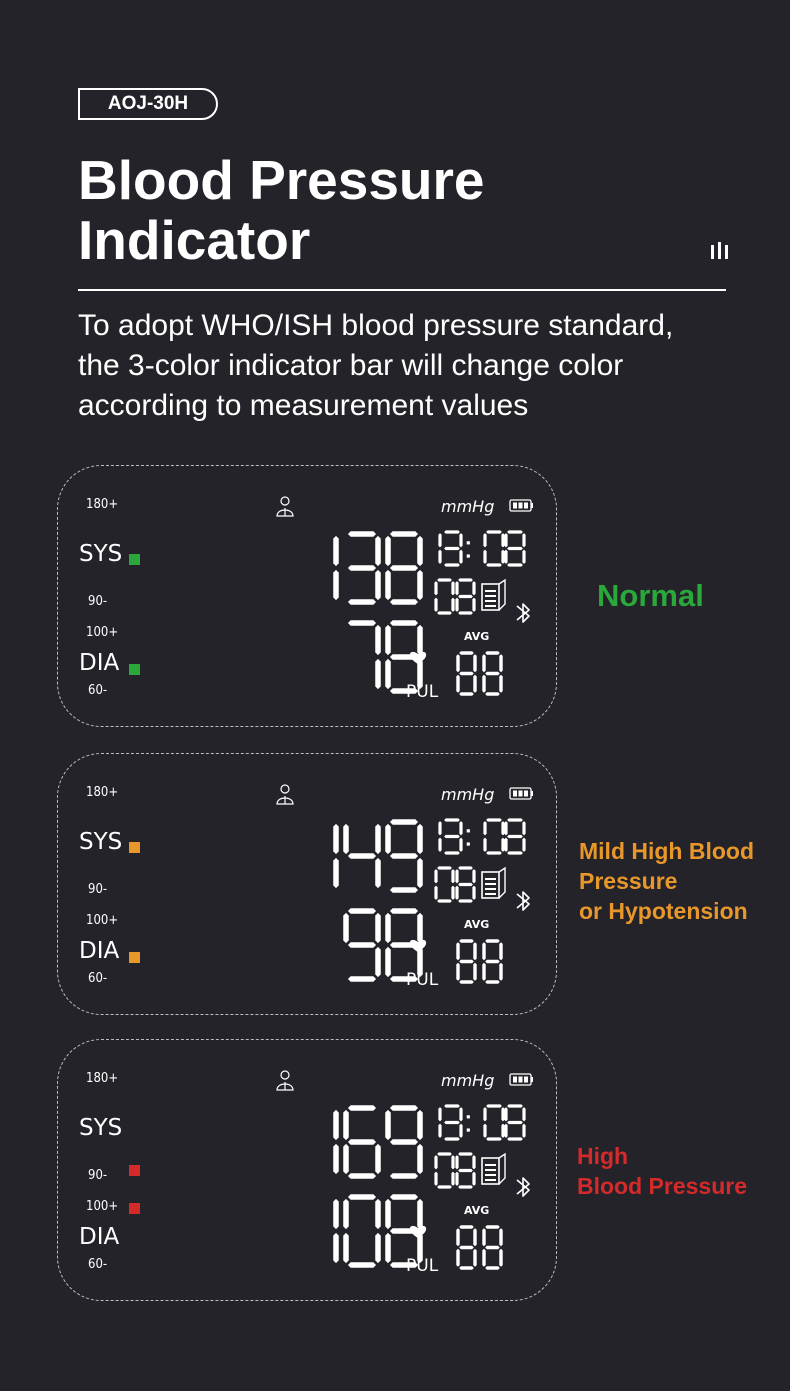 The width and height of the screenshot is (790, 1391). I want to click on time-display, so click(482, 836).